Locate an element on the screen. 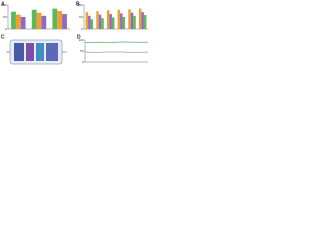  figure: A B C D 0 50 100 0 50 100 0 50 100 is located at coordinates (75, 33).